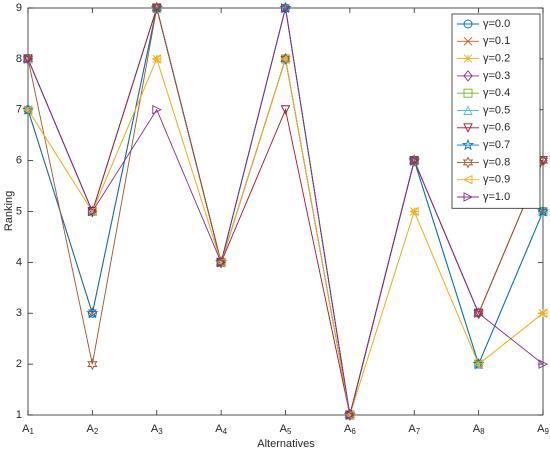  What do you see at coordinates (286, 429) in the screenshot?
I see `x-tick-label: A5` at bounding box center [286, 429].